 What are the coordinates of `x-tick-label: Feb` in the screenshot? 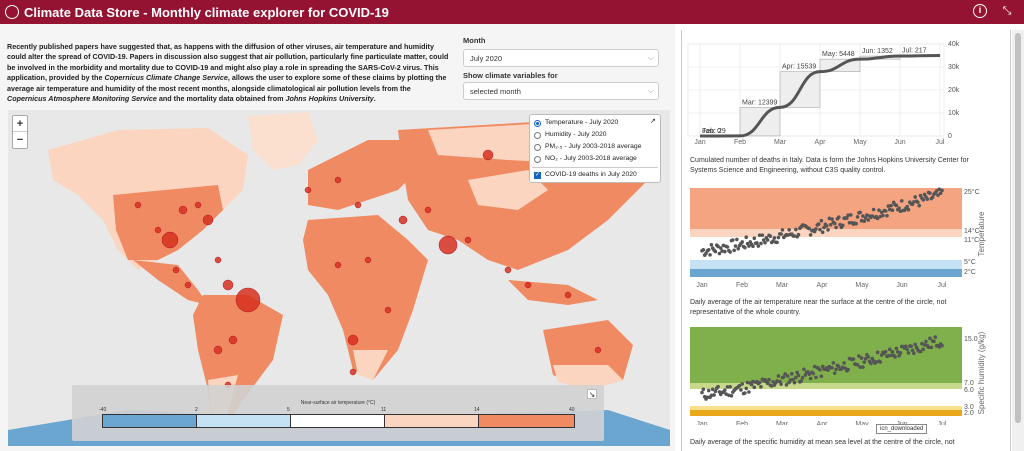 It's located at (742, 285).